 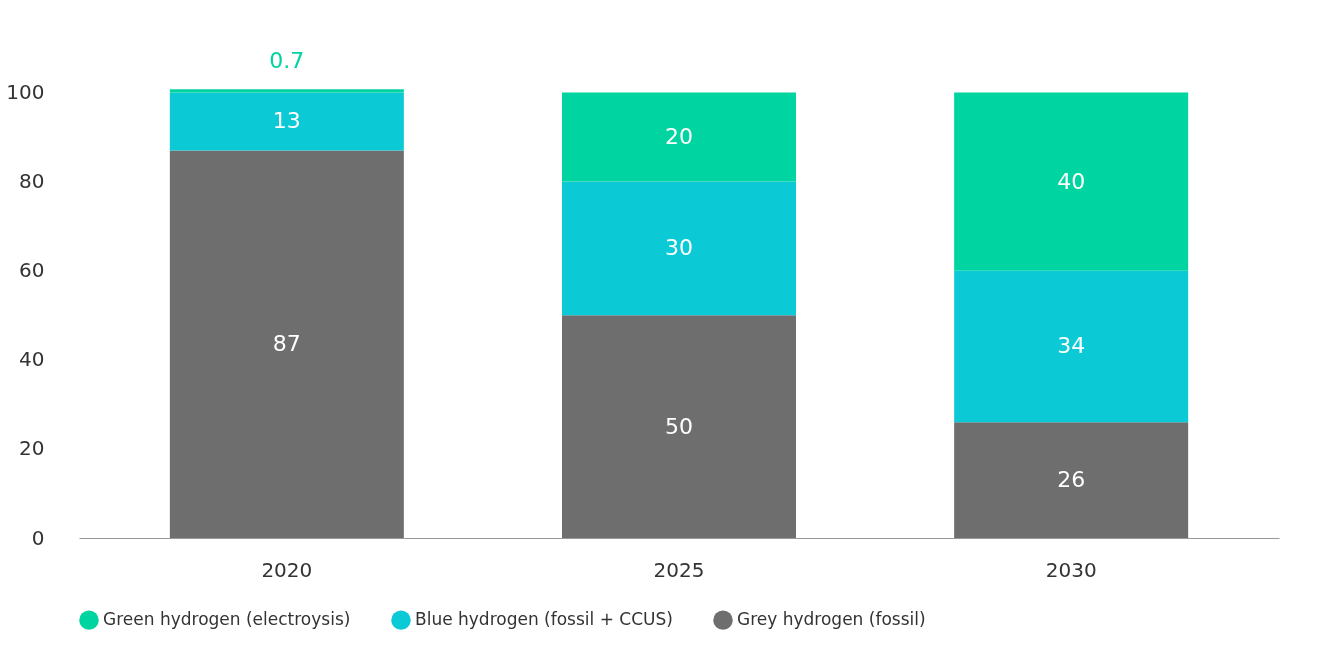 I want to click on data-label: 87, so click(x=286, y=344).